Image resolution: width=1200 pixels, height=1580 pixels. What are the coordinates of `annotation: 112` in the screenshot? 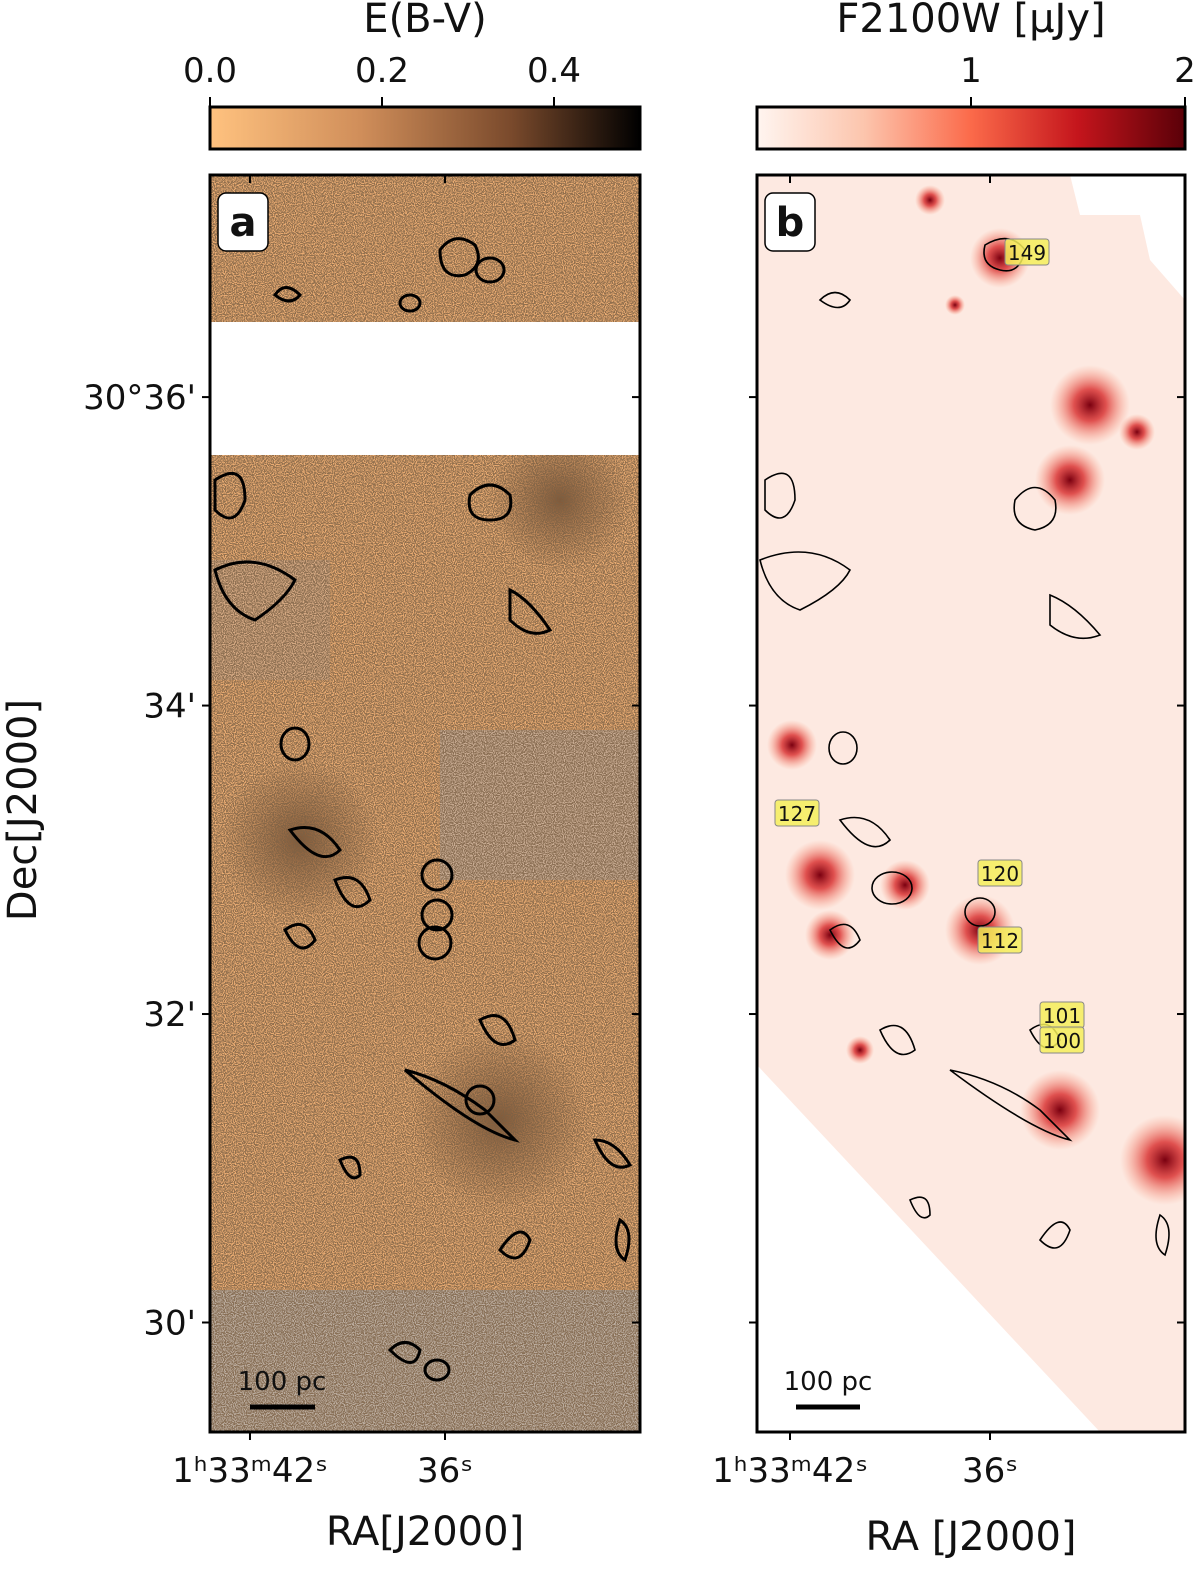 It's located at (1000, 941).